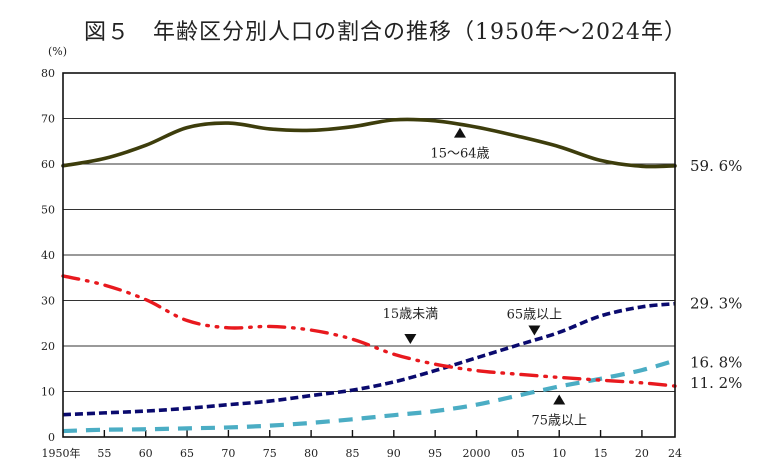  What do you see at coordinates (48, 164) in the screenshot?
I see `y-tick-label-60: 60` at bounding box center [48, 164].